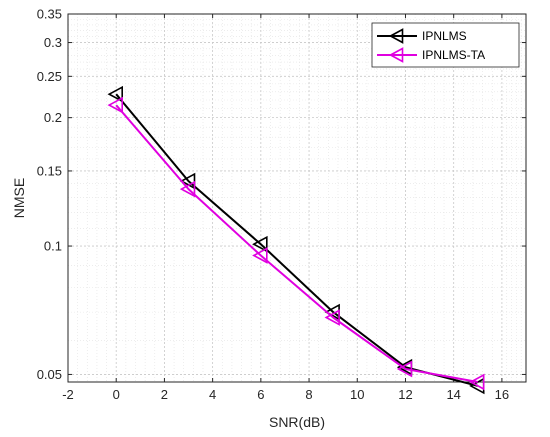 Image resolution: width=550 pixels, height=437 pixels. Describe the element at coordinates (49, 76) in the screenshot. I see `y-tick-label: 0.25` at that location.